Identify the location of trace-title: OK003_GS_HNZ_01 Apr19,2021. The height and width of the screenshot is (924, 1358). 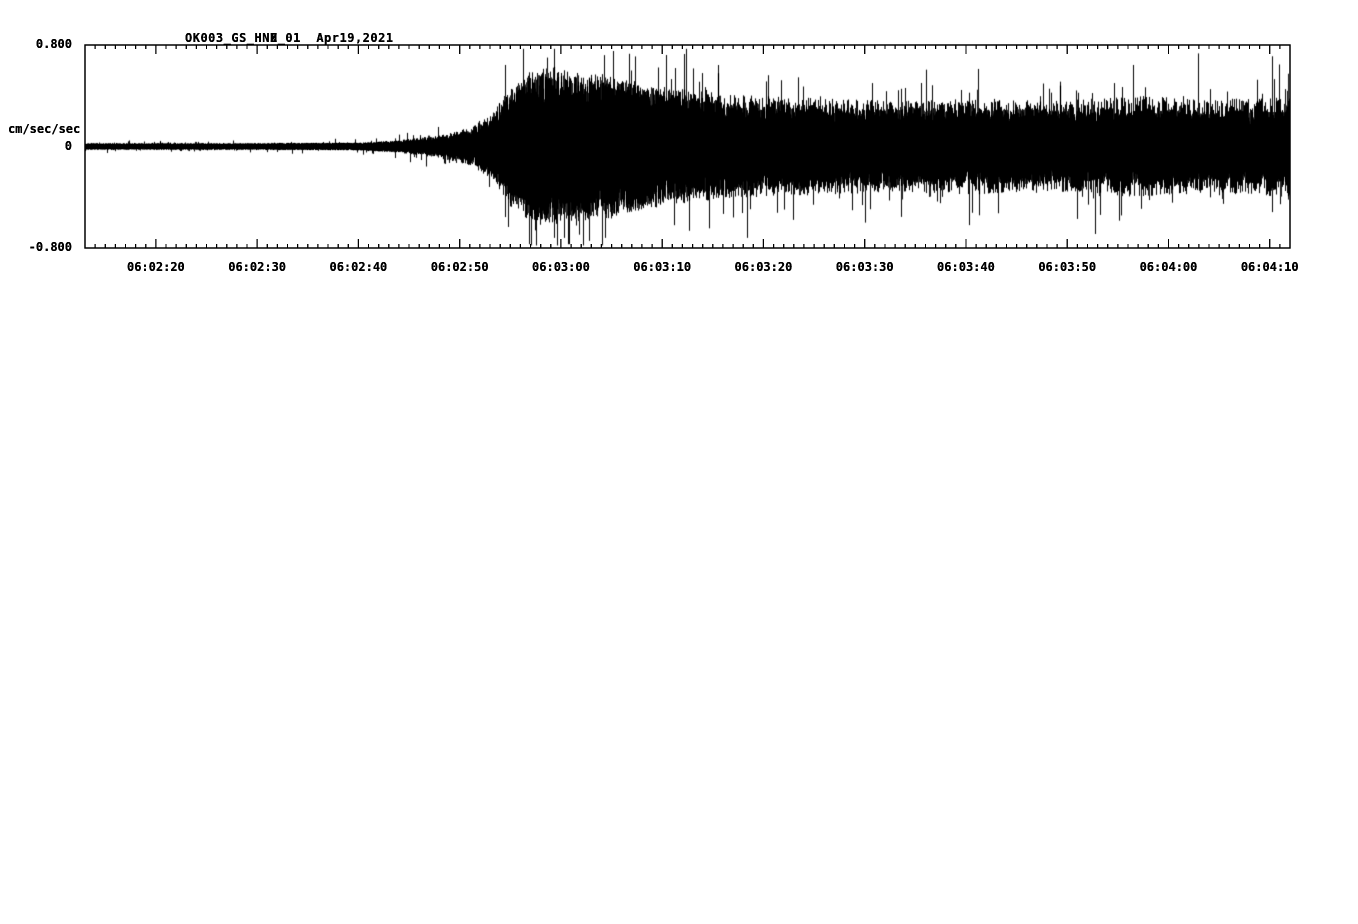
(289, 38).